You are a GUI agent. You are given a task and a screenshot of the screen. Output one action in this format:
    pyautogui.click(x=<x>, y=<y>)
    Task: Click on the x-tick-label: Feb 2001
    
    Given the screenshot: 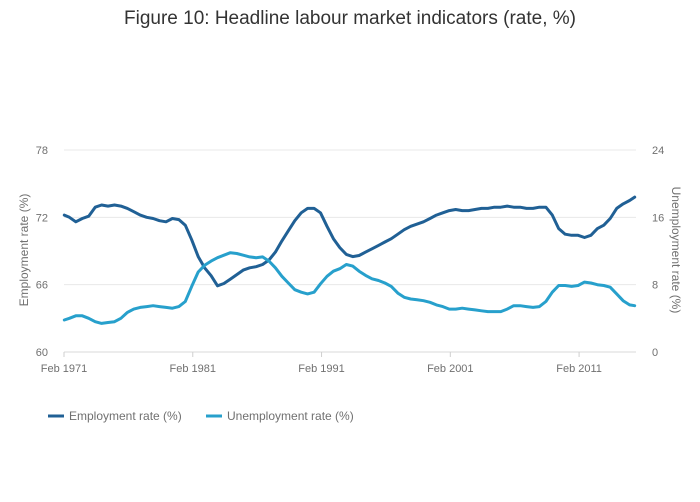 What is the action you would take?
    pyautogui.click(x=450, y=369)
    